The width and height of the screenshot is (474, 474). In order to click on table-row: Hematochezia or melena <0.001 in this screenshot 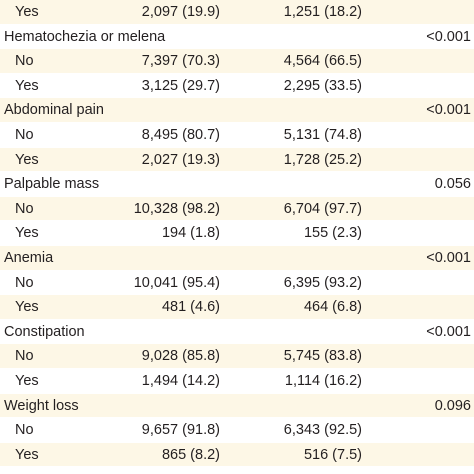, I will do `click(237, 37)`.